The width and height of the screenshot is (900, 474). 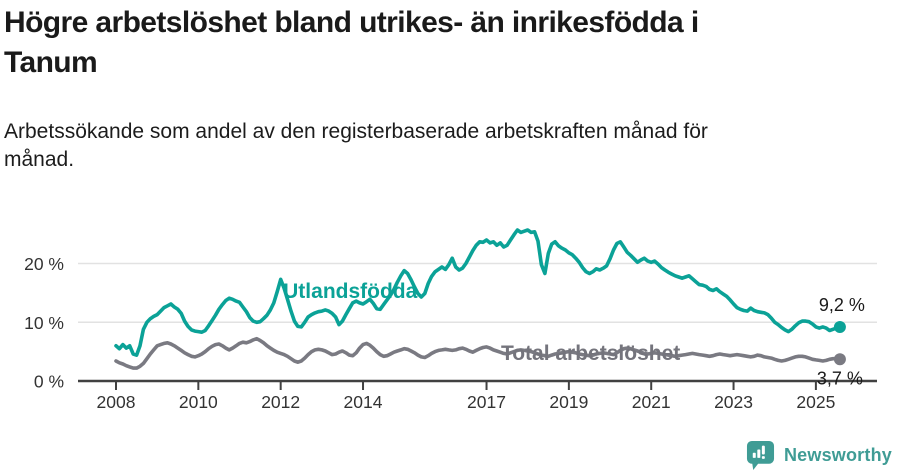 What do you see at coordinates (760, 455) in the screenshot?
I see `newsworthy-logo-icon` at bounding box center [760, 455].